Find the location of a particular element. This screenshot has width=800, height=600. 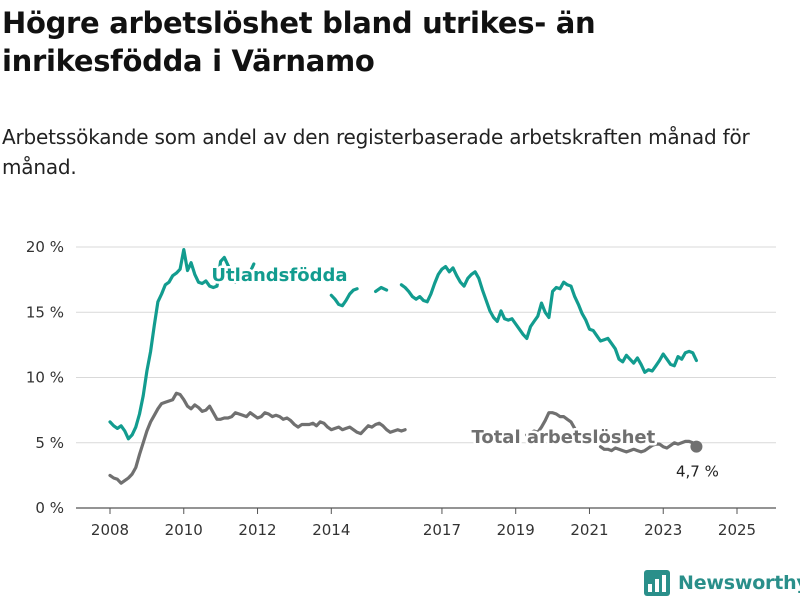

x-tick-label: 2010 is located at coordinates (184, 530).